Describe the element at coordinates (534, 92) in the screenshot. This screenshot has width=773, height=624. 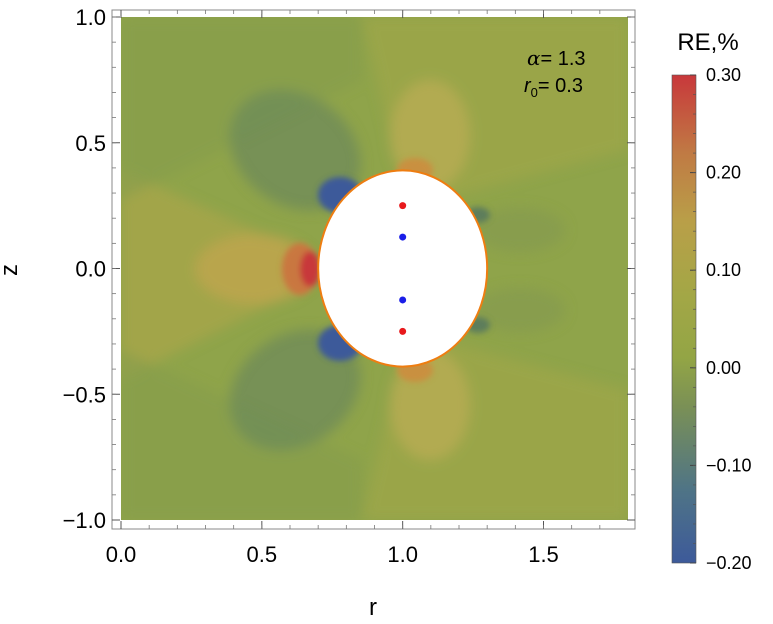
I see `r0-subscript: 0` at that location.